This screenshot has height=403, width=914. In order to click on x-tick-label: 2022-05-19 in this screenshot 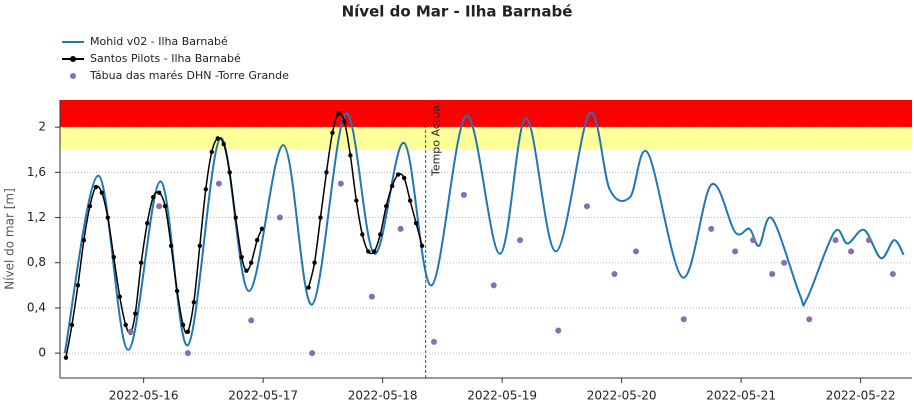, I will do `click(502, 396)`.